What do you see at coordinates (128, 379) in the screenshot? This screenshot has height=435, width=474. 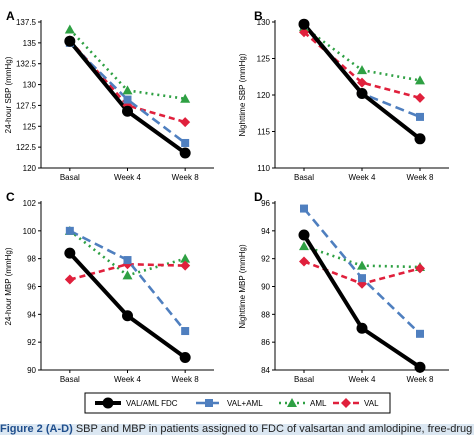 I see `x-tick-label-c-1: Week 4` at bounding box center [128, 379].